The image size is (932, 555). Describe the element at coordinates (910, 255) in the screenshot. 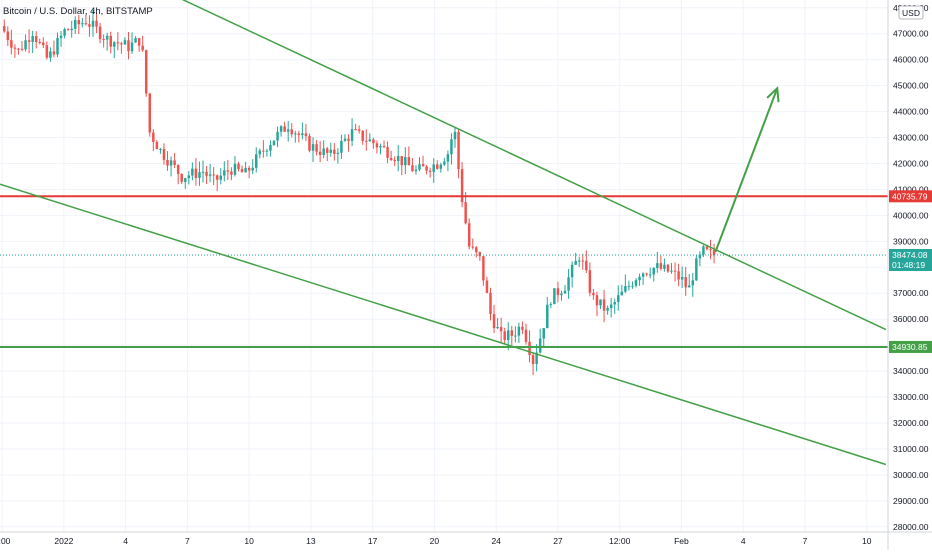

I see `current-price-label: 38474.08` at that location.